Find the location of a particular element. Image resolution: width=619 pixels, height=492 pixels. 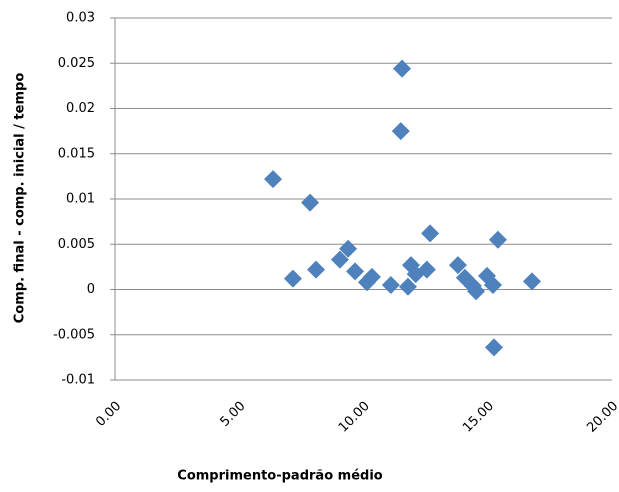

y-tick-label: 0.025 is located at coordinates (76, 63).